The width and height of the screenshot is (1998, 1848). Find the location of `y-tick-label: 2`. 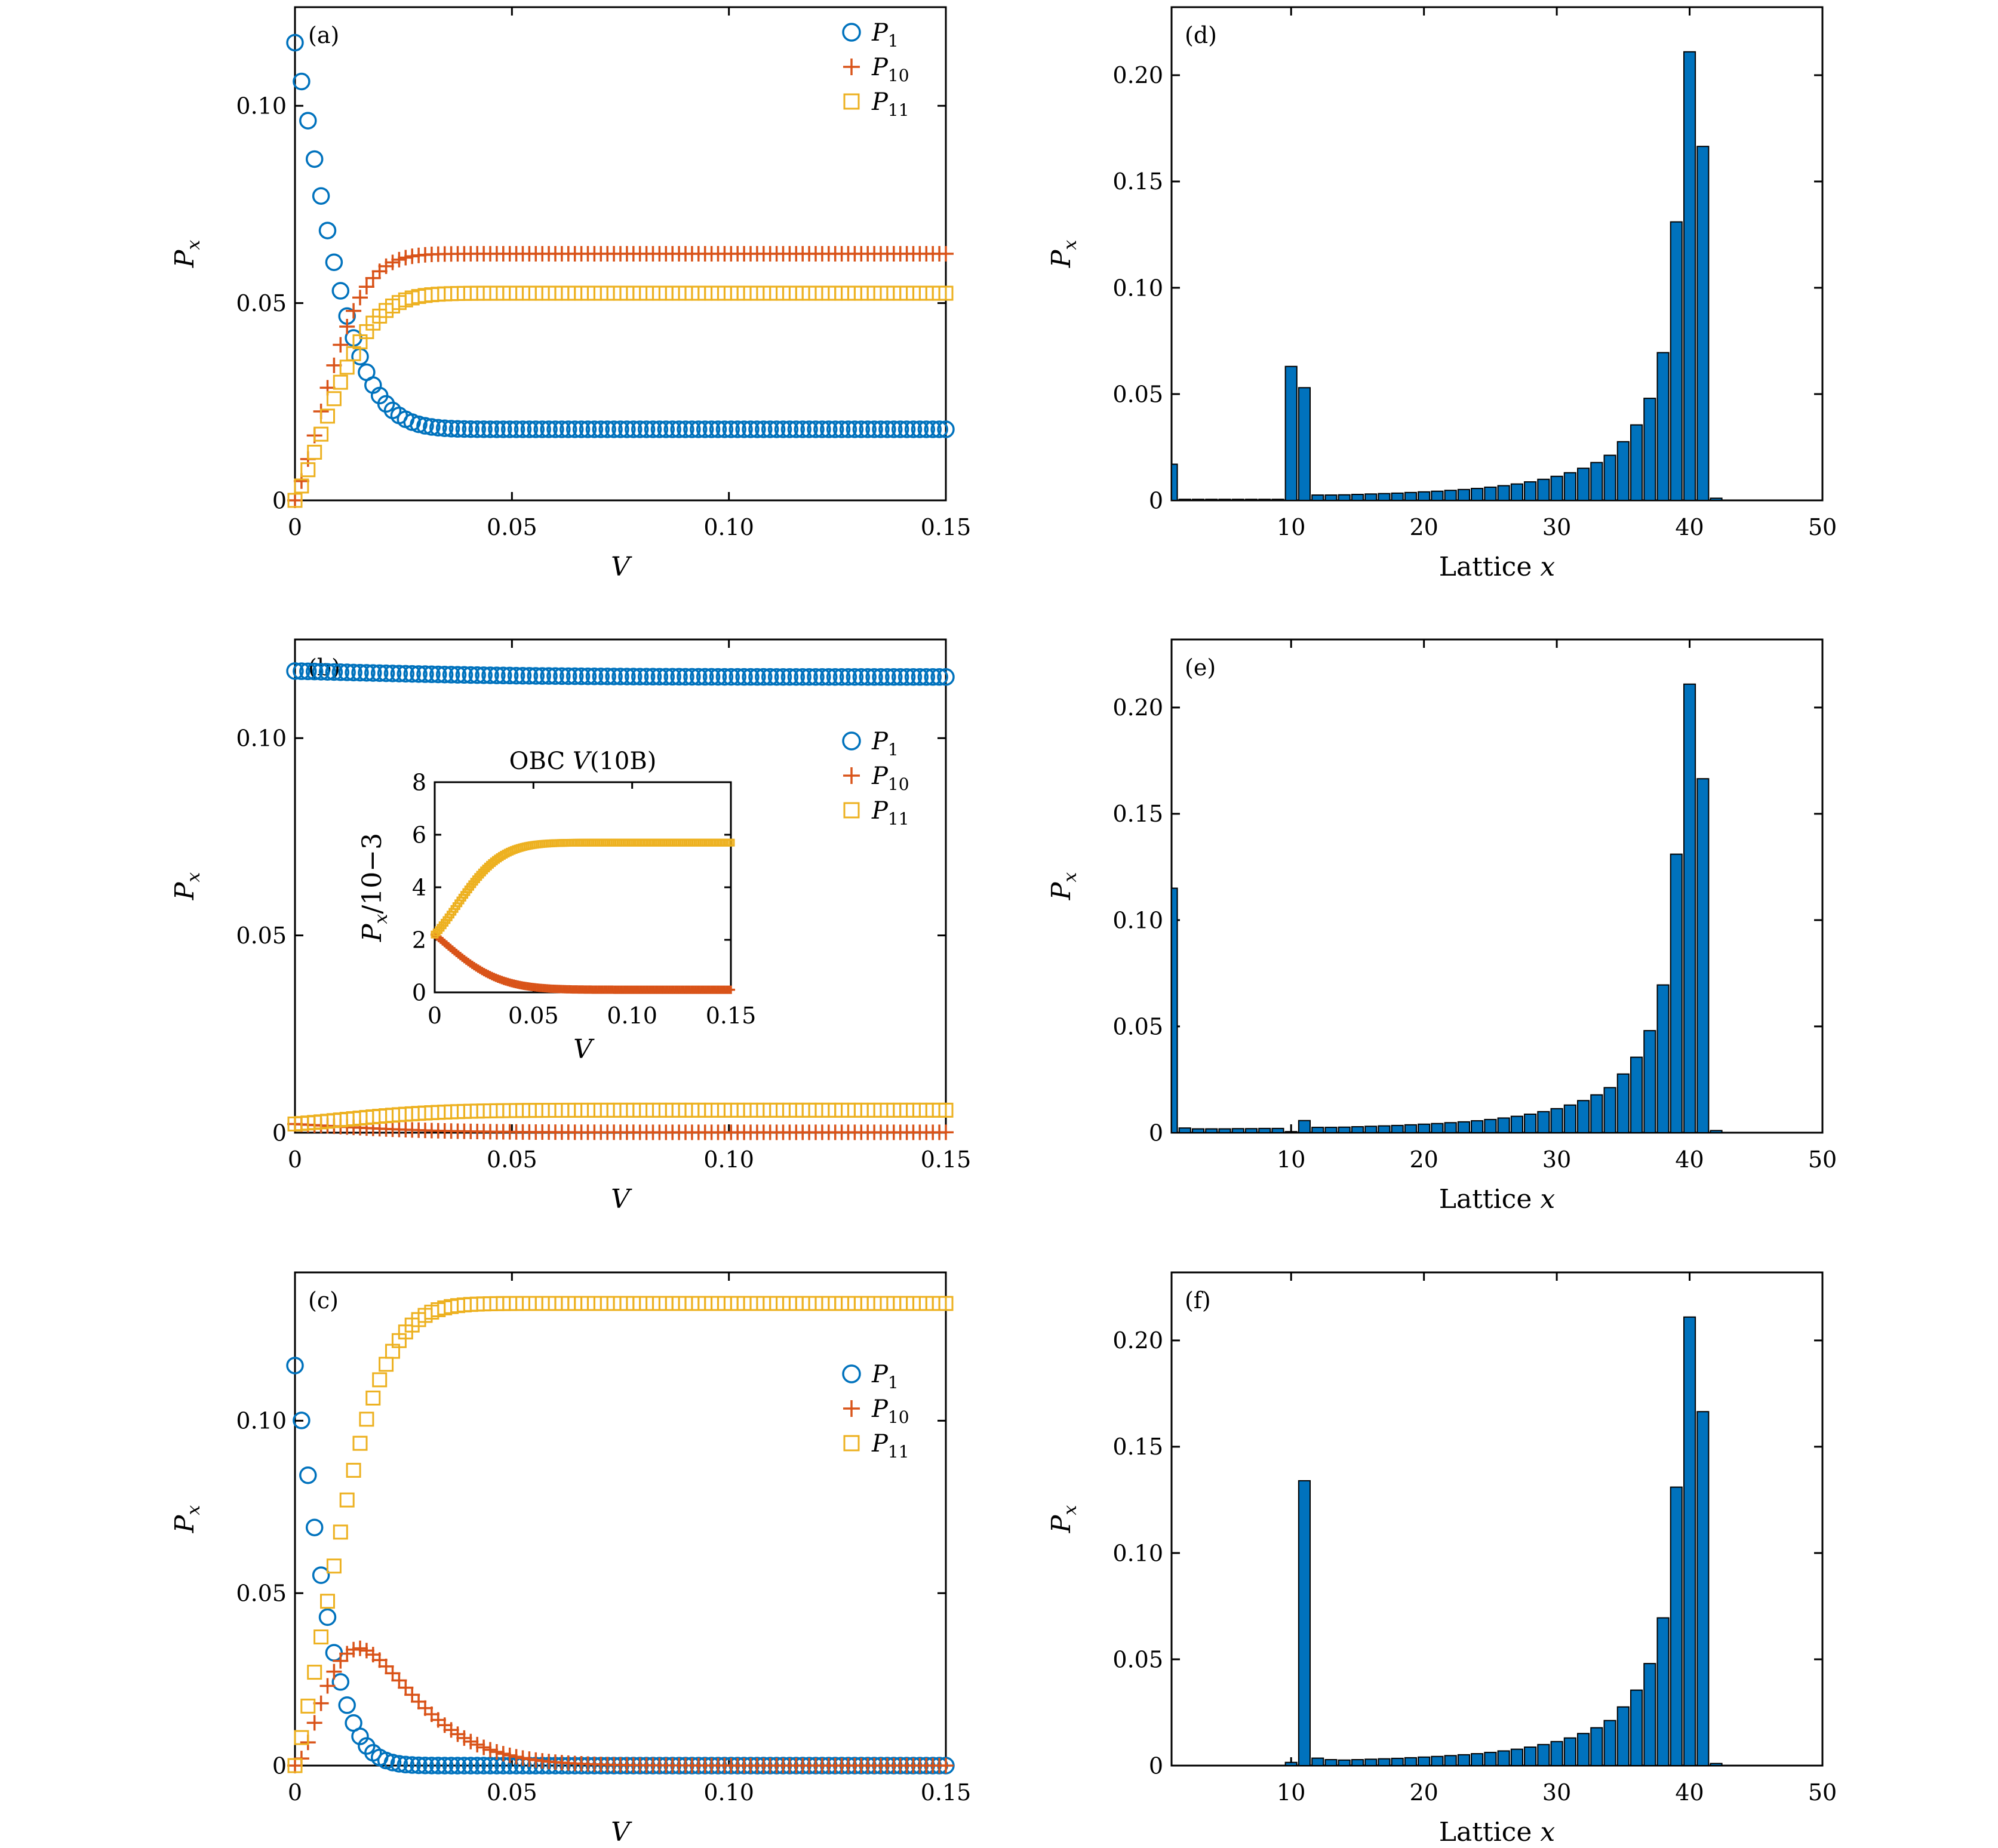

y-tick-label: 2 is located at coordinates (419, 940).